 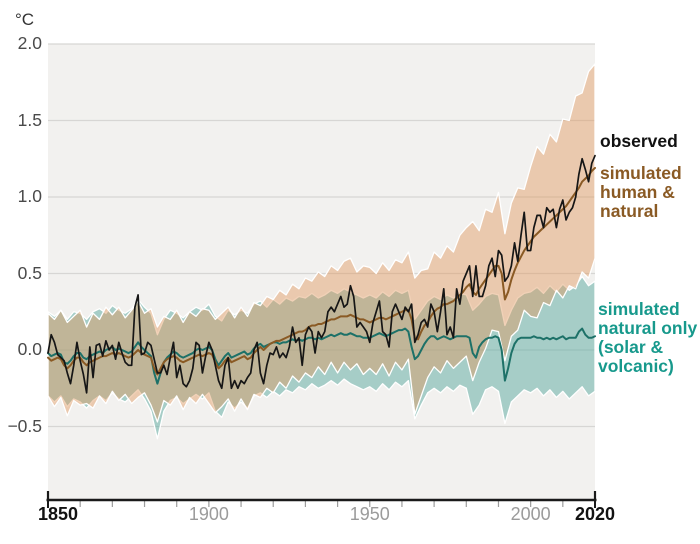 I want to click on x-tick-label-1850: 1850, so click(x=58, y=514).